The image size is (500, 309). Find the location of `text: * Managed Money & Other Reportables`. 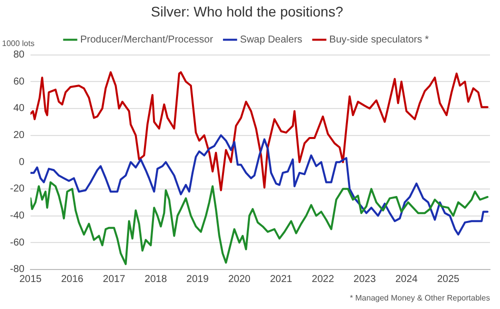

text: * Managed Money & Other Reportables is located at coordinates (420, 297).